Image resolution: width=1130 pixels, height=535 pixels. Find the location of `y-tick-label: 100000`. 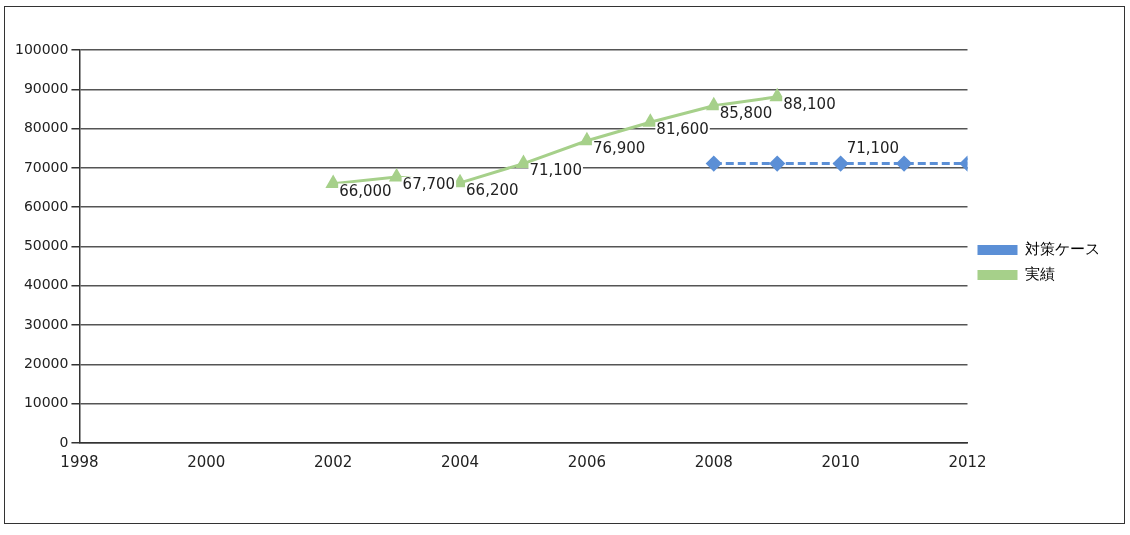

y-tick-label: 100000 is located at coordinates (41, 48).